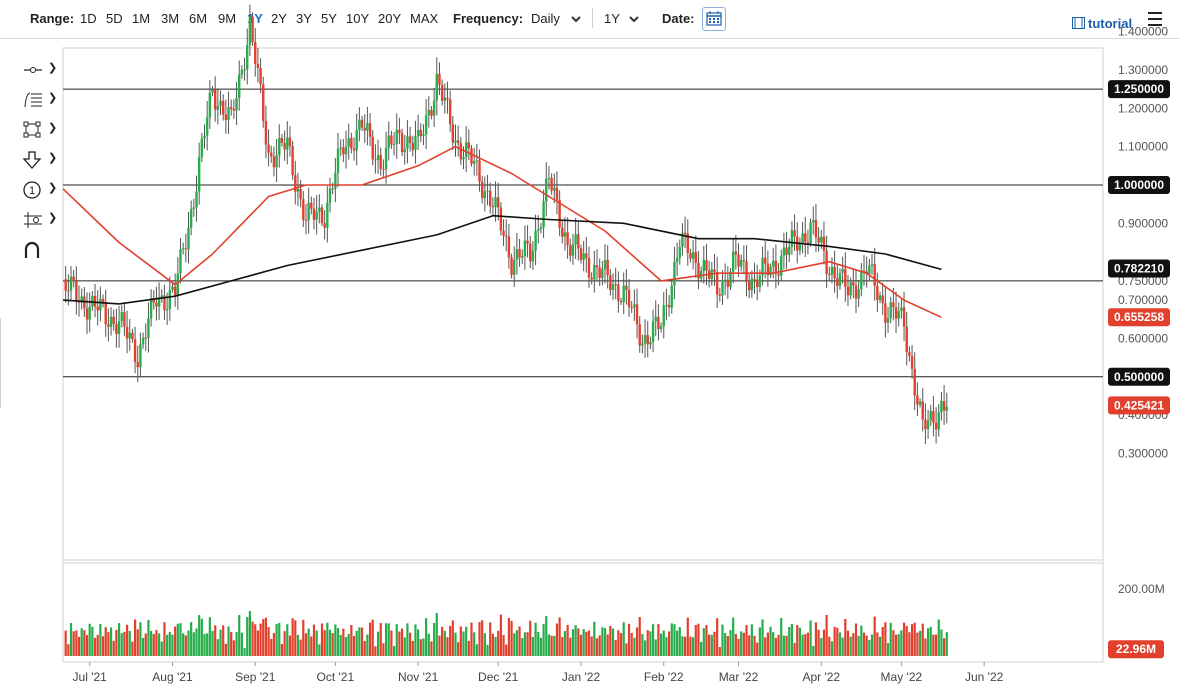 The height and width of the screenshot is (692, 1180). What do you see at coordinates (612, 18) in the screenshot?
I see `period-select: 1Y` at bounding box center [612, 18].